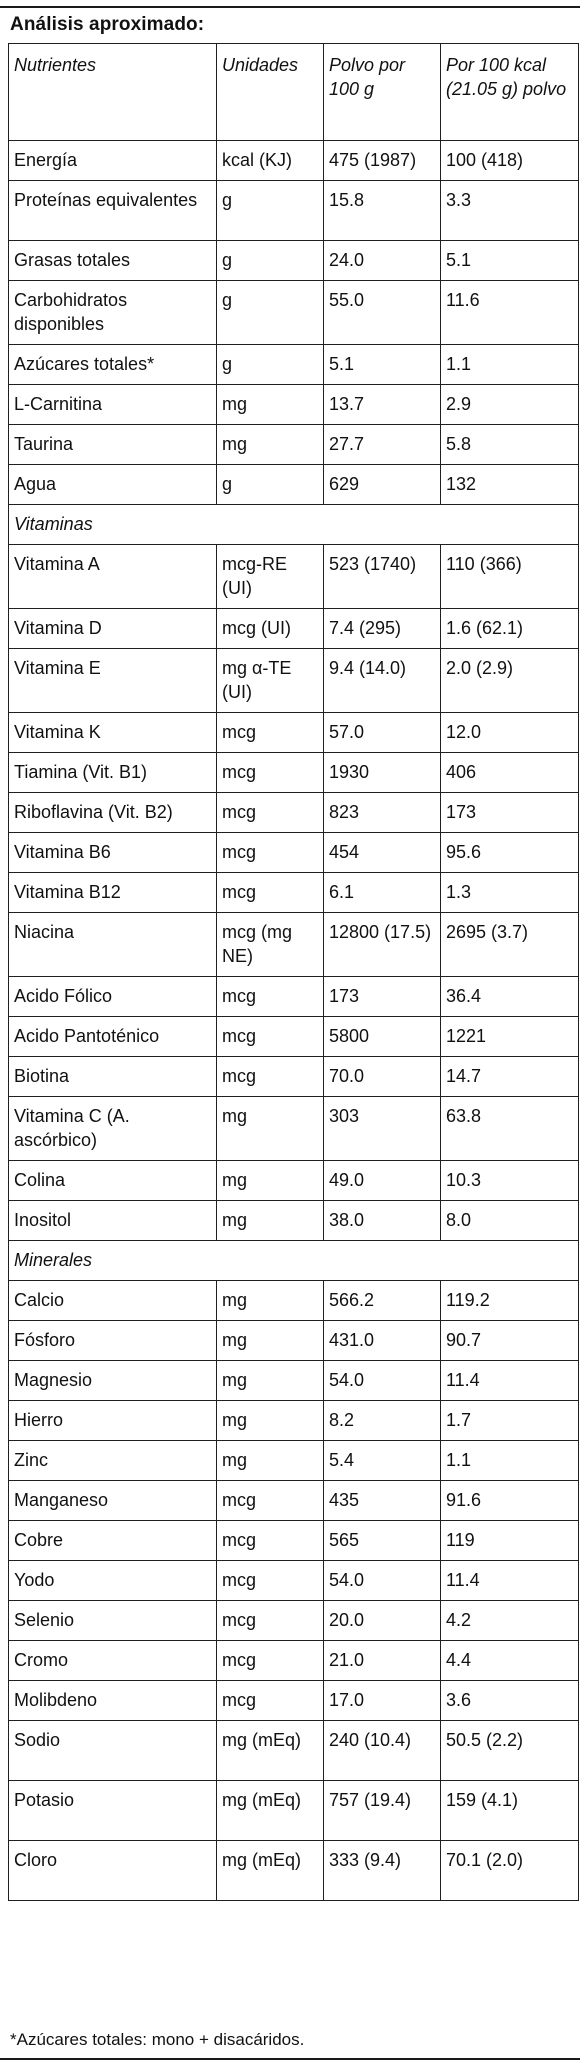  I want to click on per-100g-cell: 5.4, so click(382, 1460).